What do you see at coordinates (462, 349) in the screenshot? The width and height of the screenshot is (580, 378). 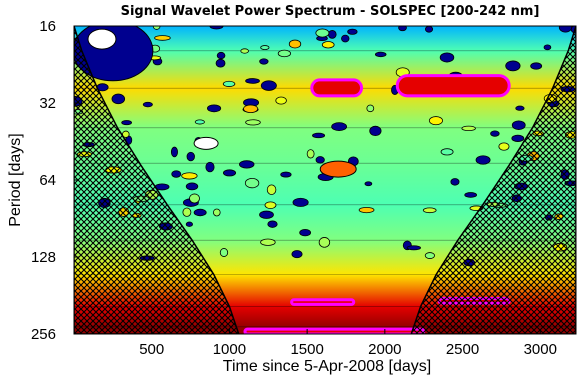 I see `x-tick-label: 2500` at bounding box center [462, 349].